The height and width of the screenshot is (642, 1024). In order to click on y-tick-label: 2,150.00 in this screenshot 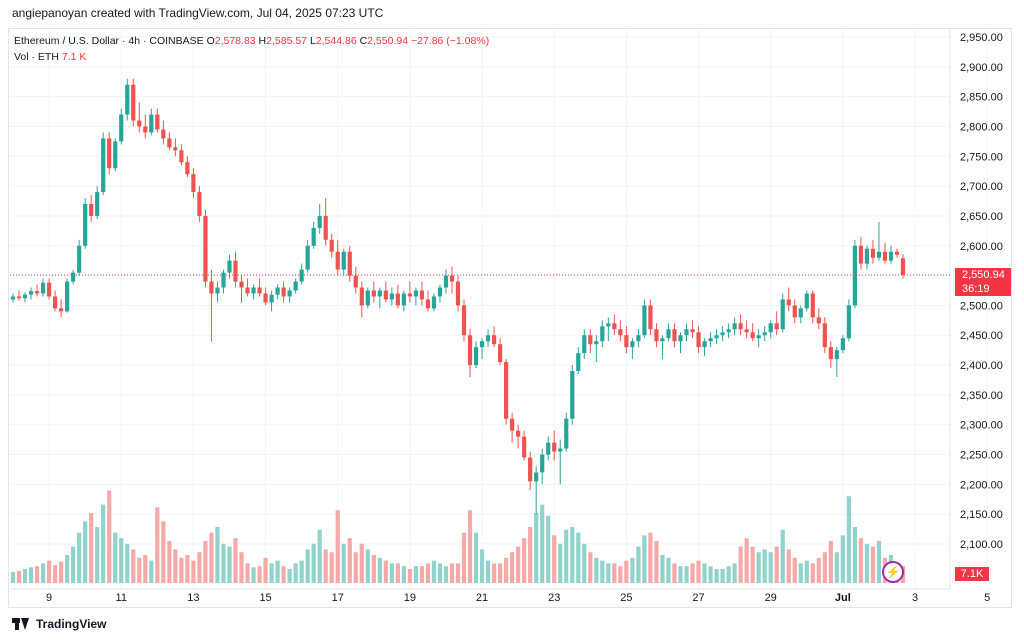, I will do `click(981, 515)`.